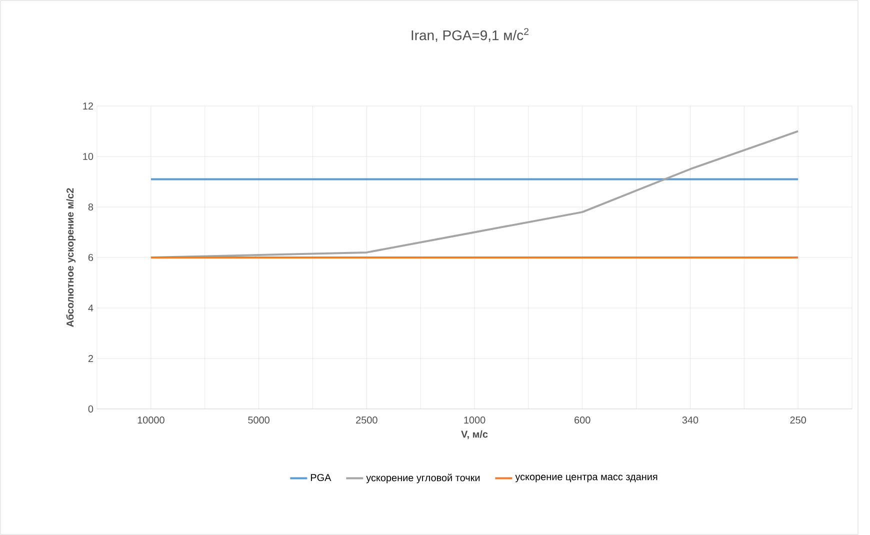 The image size is (870, 535). What do you see at coordinates (91, 308) in the screenshot?
I see `y-tick-label: 4` at bounding box center [91, 308].